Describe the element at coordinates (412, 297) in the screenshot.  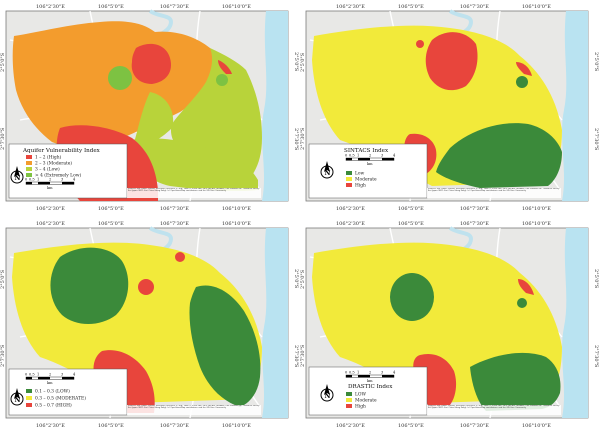
I see `zone-low-center` at that location.